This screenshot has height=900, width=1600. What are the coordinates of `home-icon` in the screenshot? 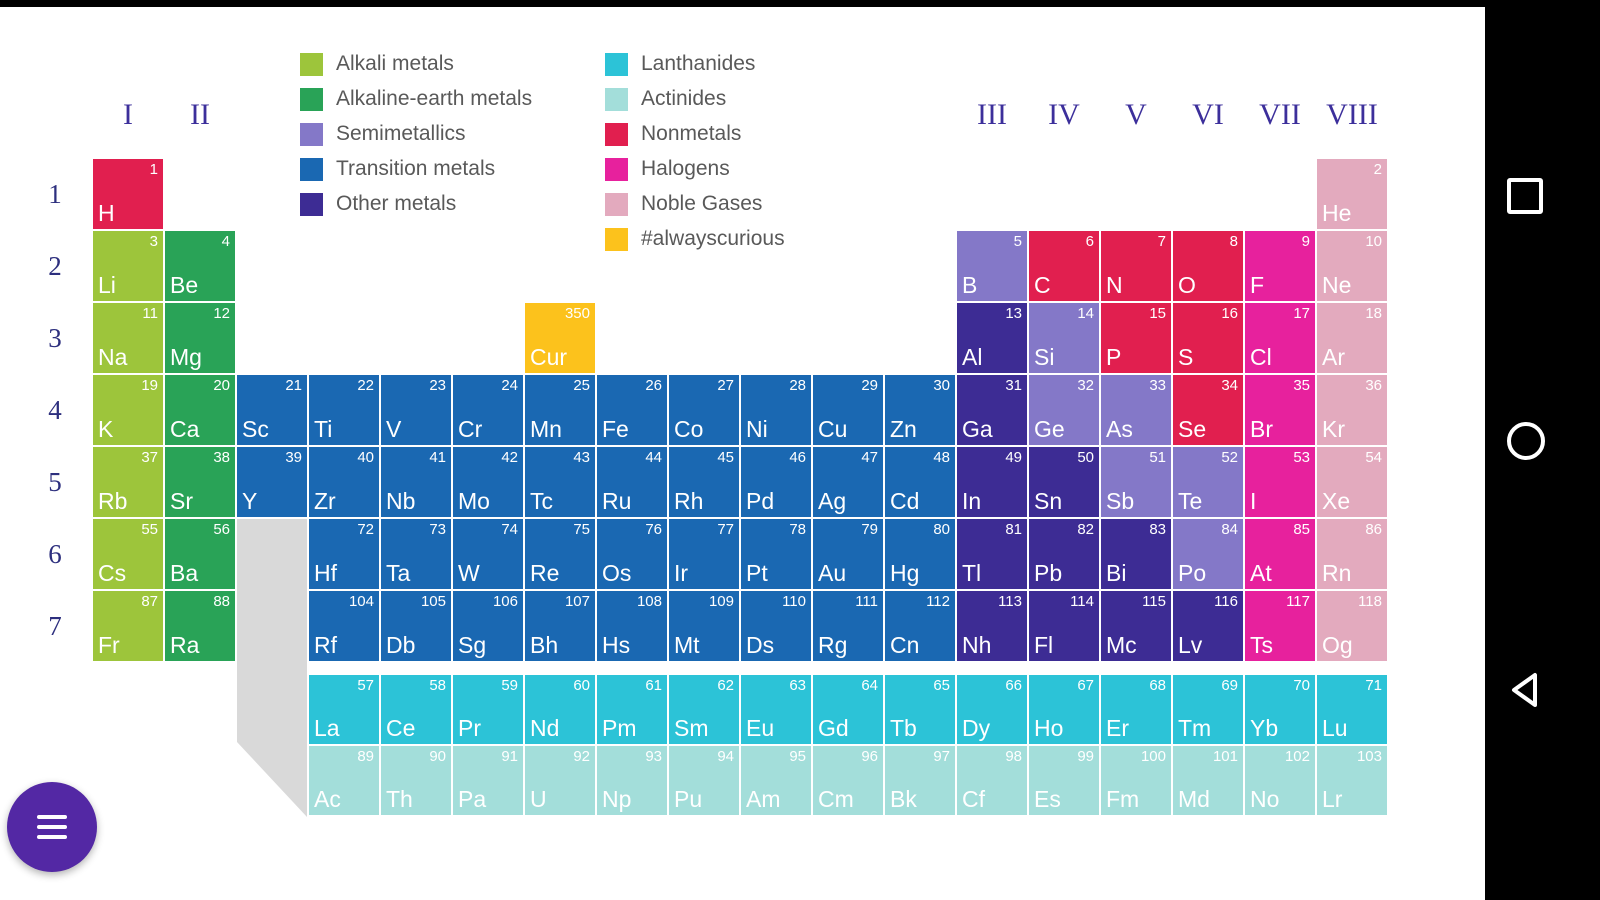 It's located at (1526, 441).